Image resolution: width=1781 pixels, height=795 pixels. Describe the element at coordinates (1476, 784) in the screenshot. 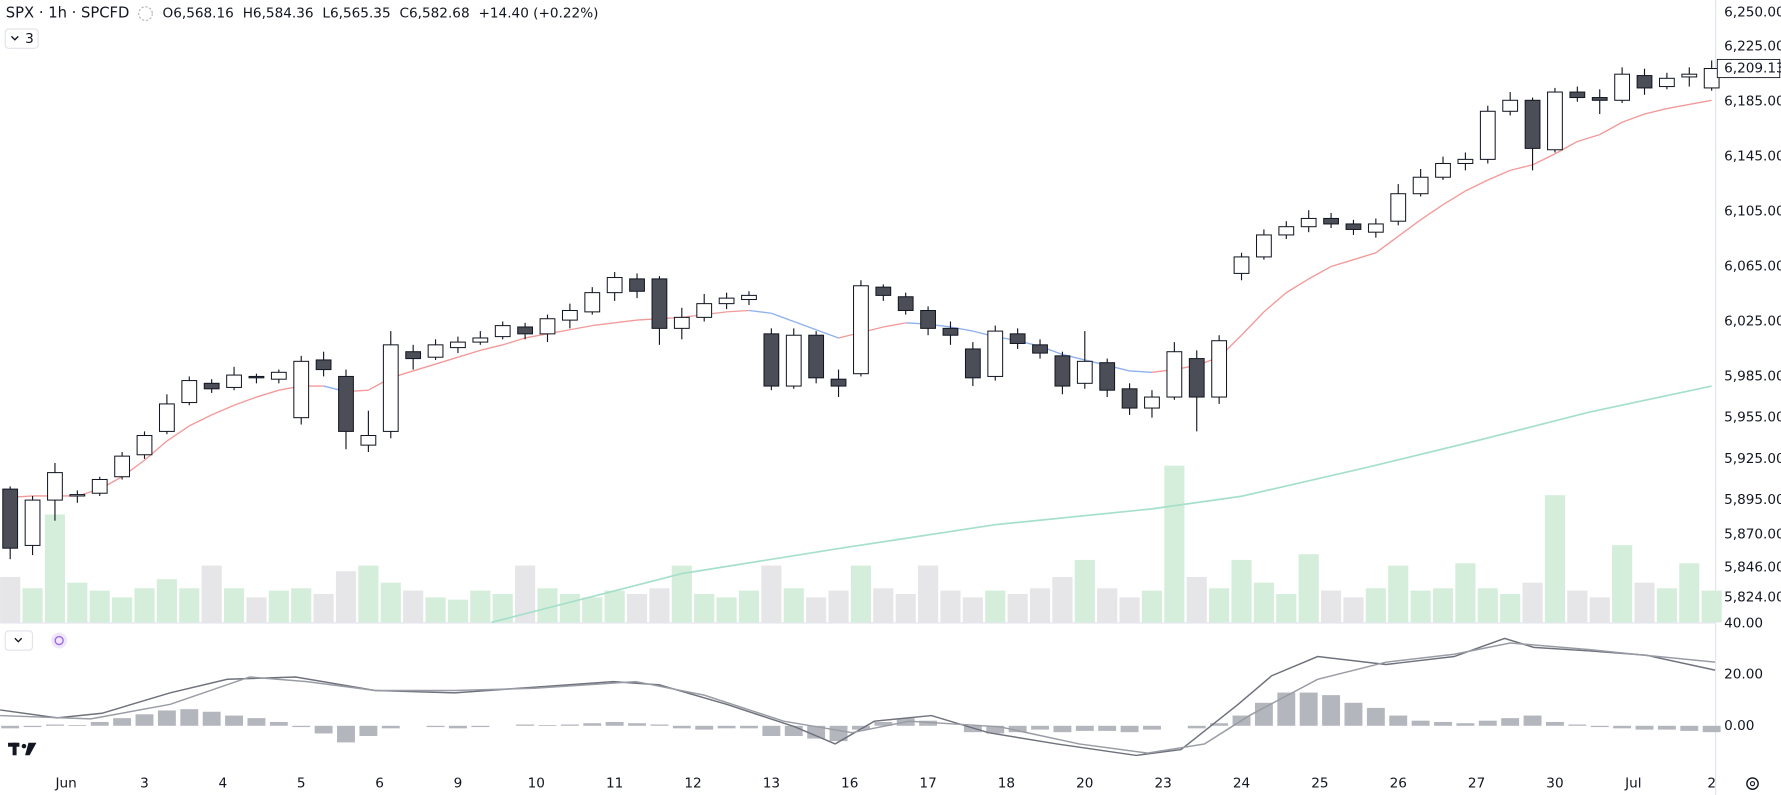

I see `x-tick-label: 27` at that location.